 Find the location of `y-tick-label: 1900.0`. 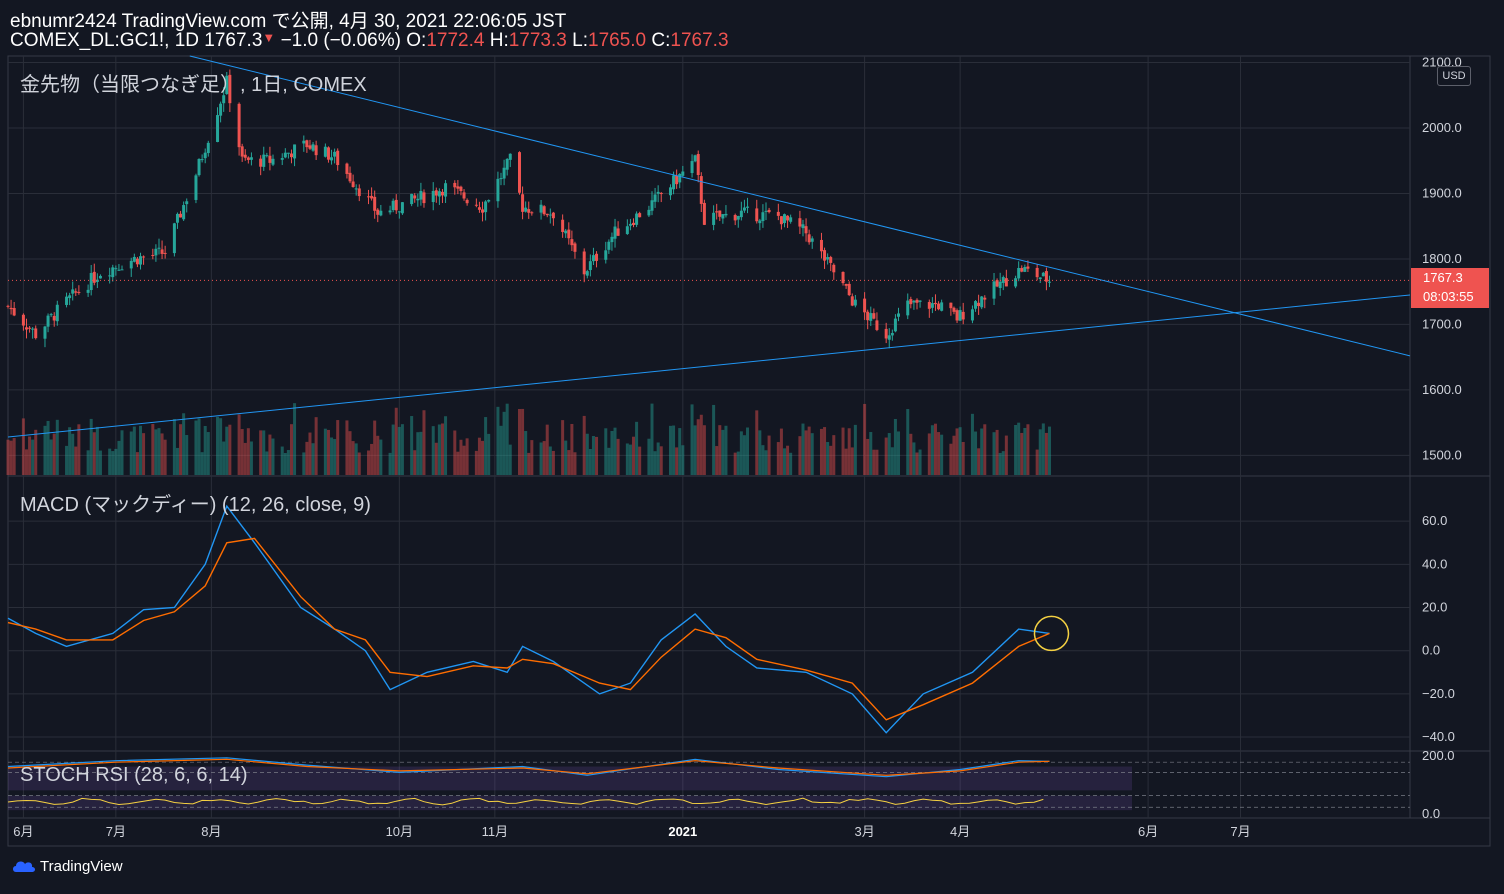

y-tick-label: 1900.0 is located at coordinates (1442, 192).